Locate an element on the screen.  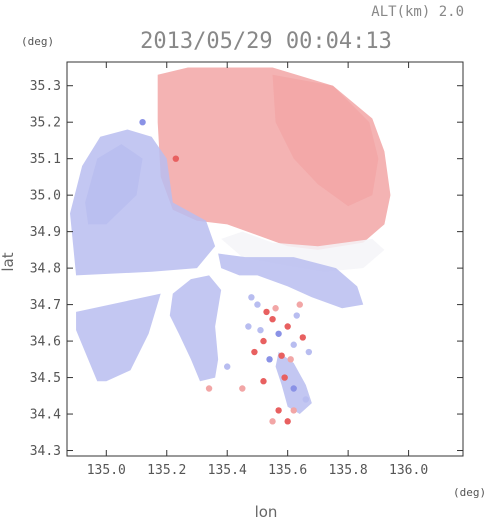
y-tick-label-8: 35.1 is located at coordinates (45, 159).